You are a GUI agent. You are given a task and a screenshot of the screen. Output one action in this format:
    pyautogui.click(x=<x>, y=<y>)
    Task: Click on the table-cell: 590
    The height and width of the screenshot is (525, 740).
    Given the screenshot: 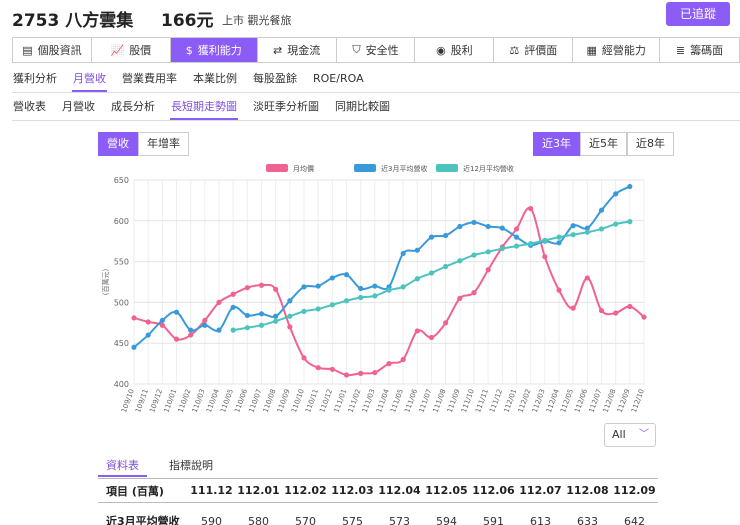 What is the action you would take?
    pyautogui.click(x=211, y=519)
    